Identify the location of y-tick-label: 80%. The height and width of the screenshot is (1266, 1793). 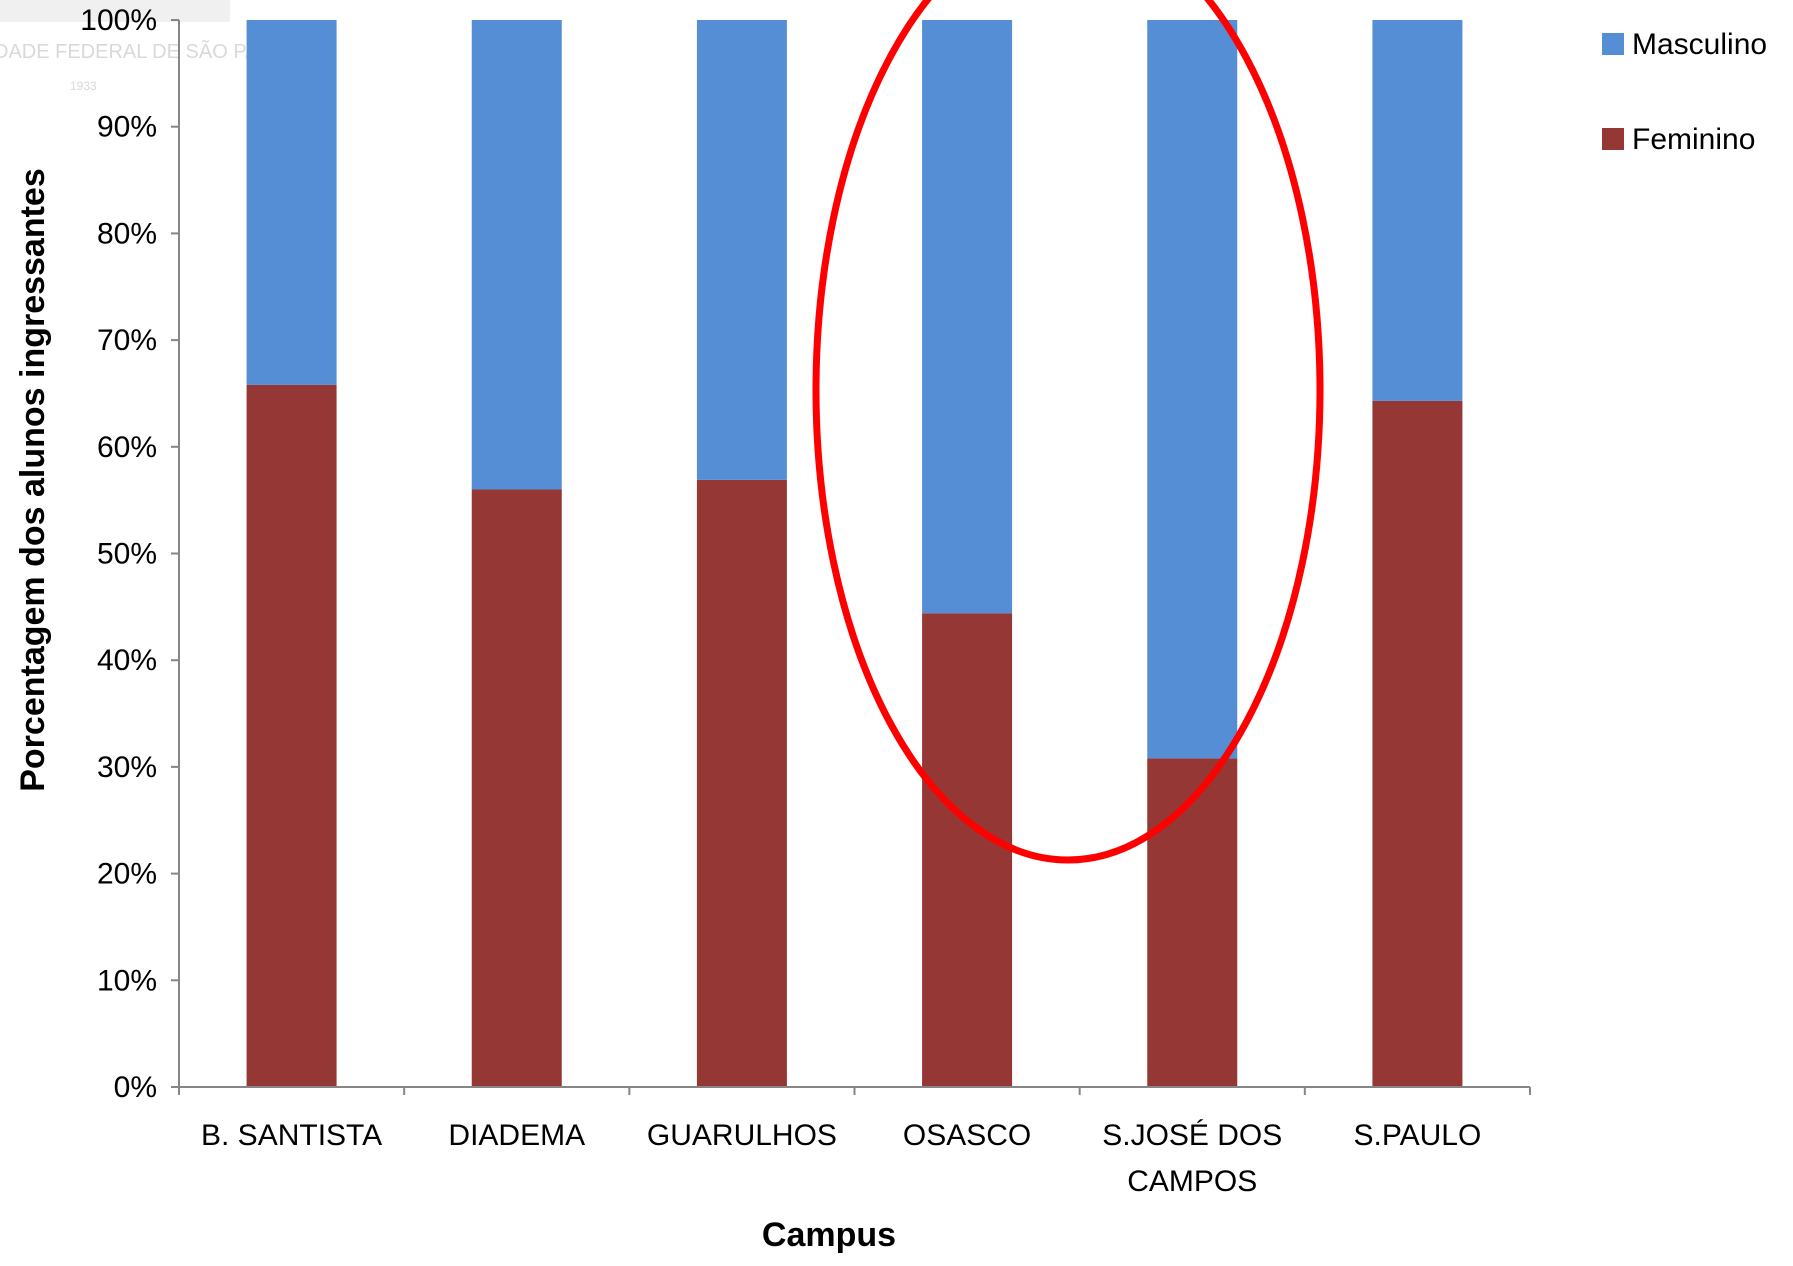
(127, 233).